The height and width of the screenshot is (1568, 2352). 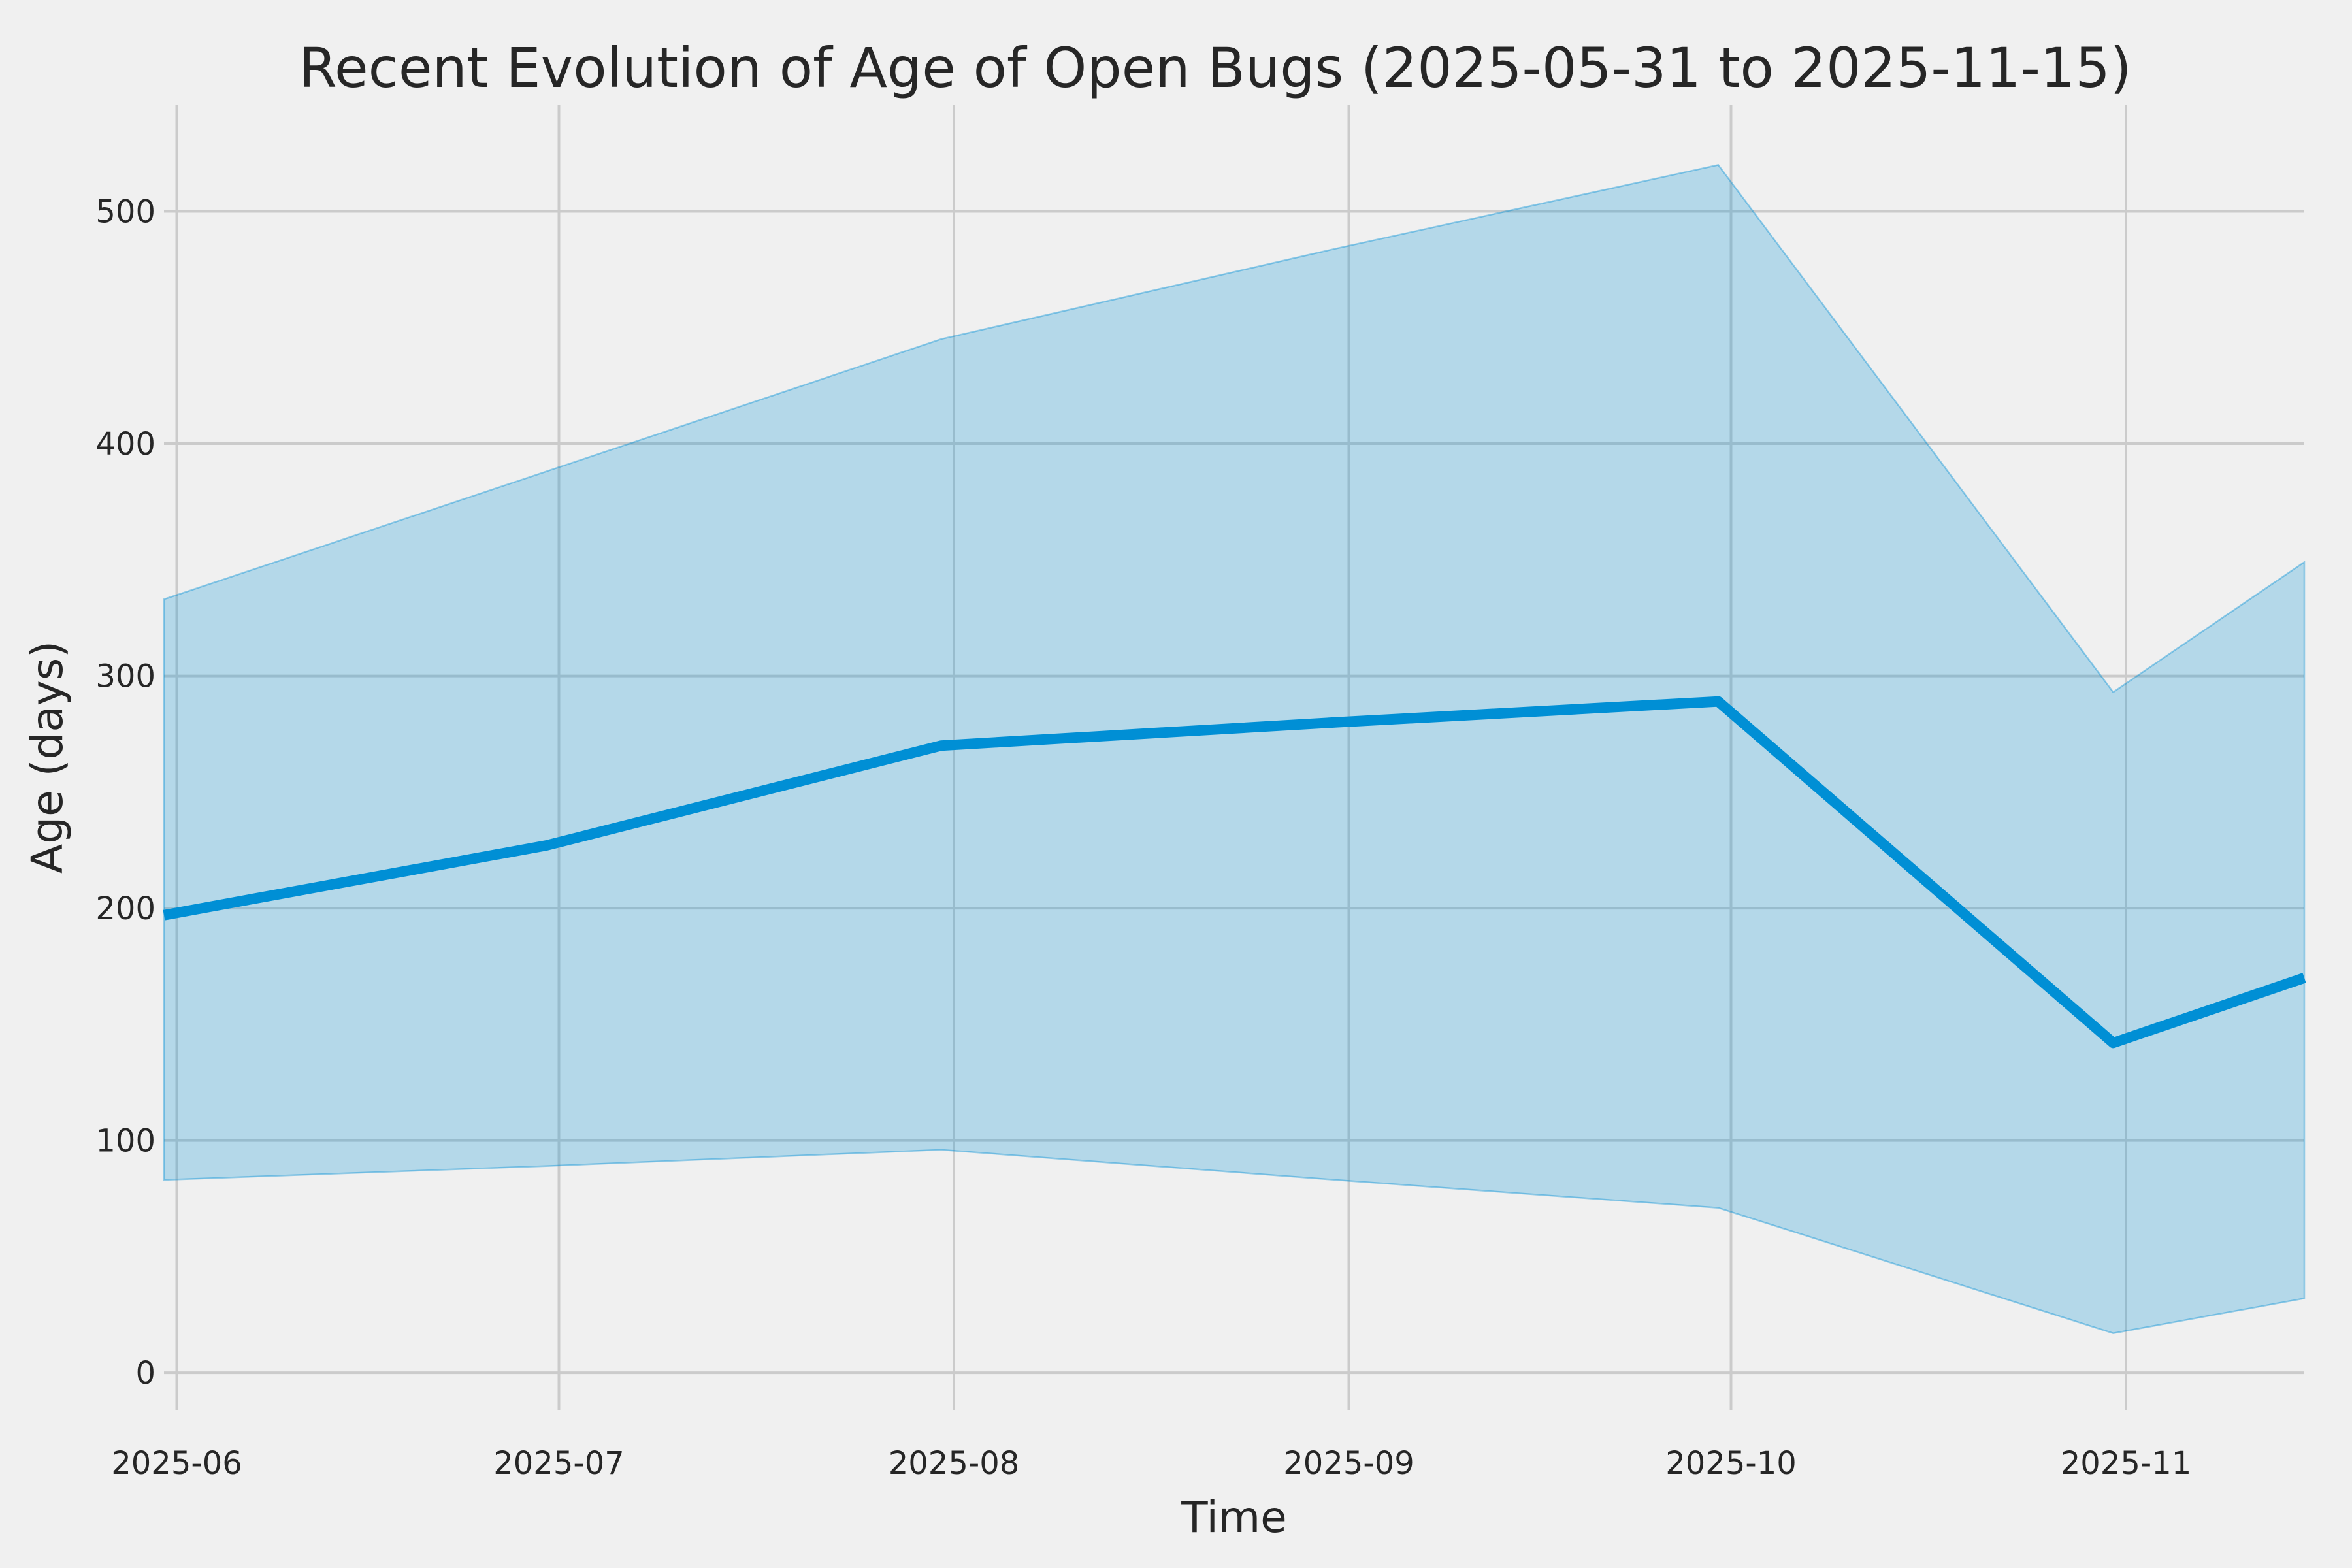 What do you see at coordinates (125, 677) in the screenshot?
I see `y-tick-label: 300` at bounding box center [125, 677].